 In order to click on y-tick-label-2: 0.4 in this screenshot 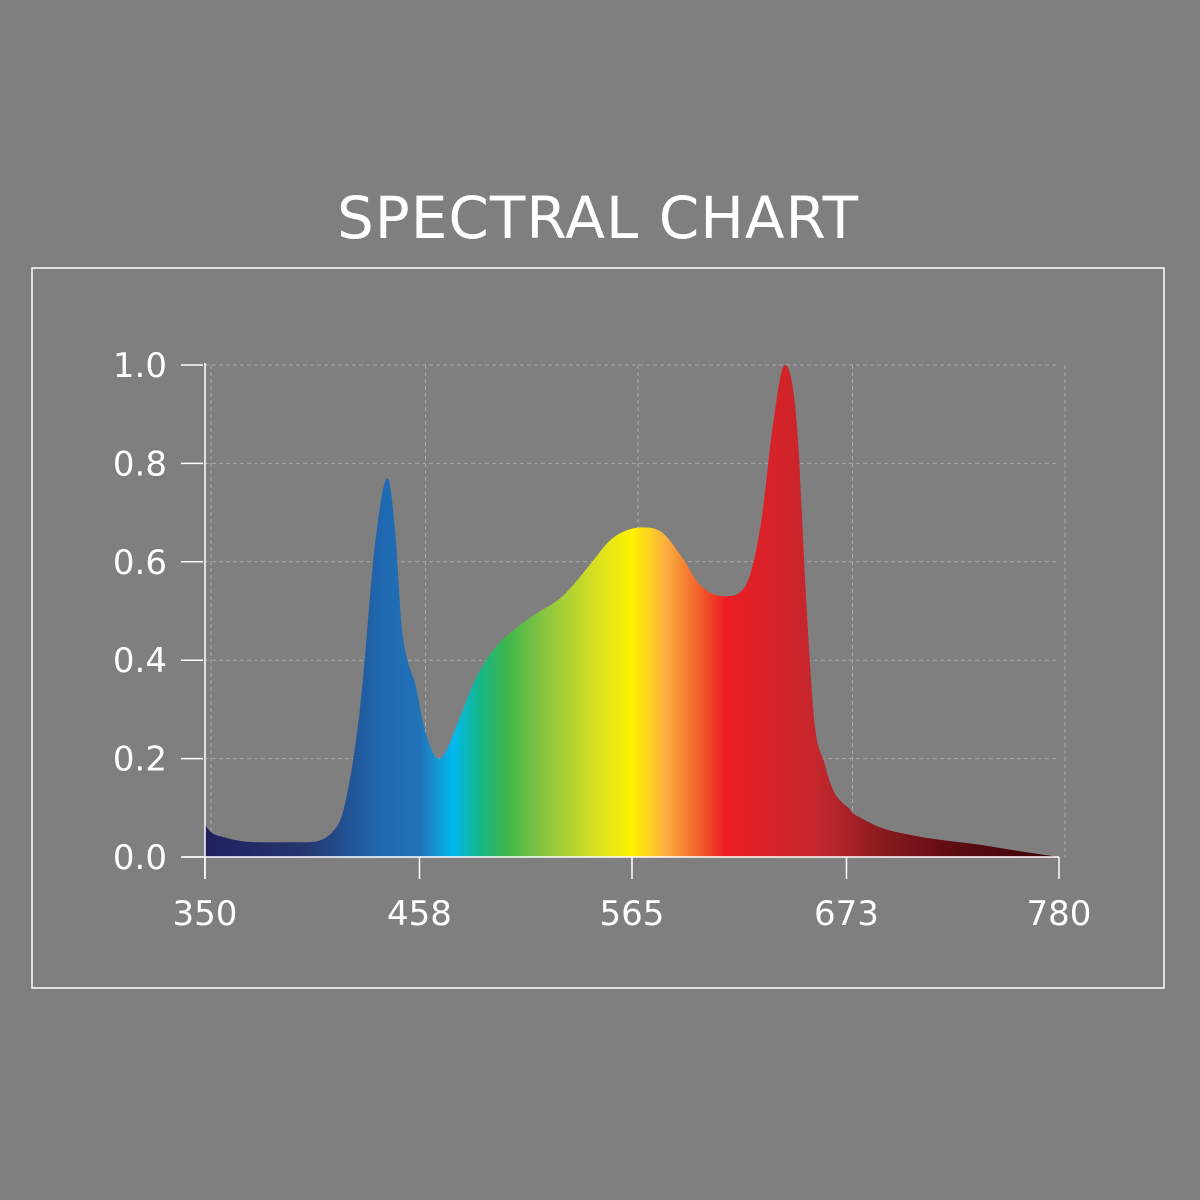, I will do `click(140, 661)`.